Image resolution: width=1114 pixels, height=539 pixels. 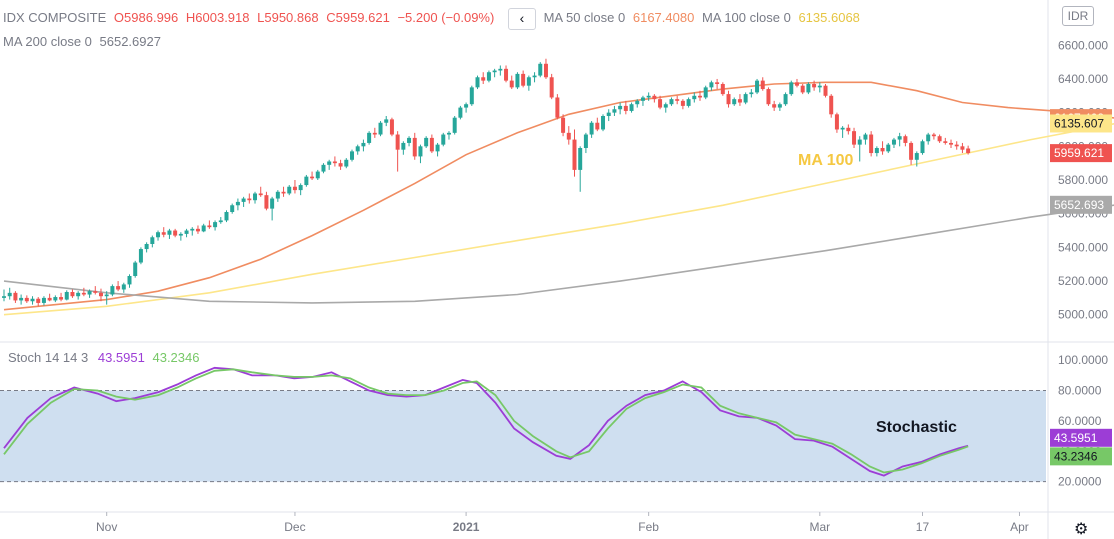 I want to click on stoch-label: Stoch 14 14 3, so click(x=48, y=357).